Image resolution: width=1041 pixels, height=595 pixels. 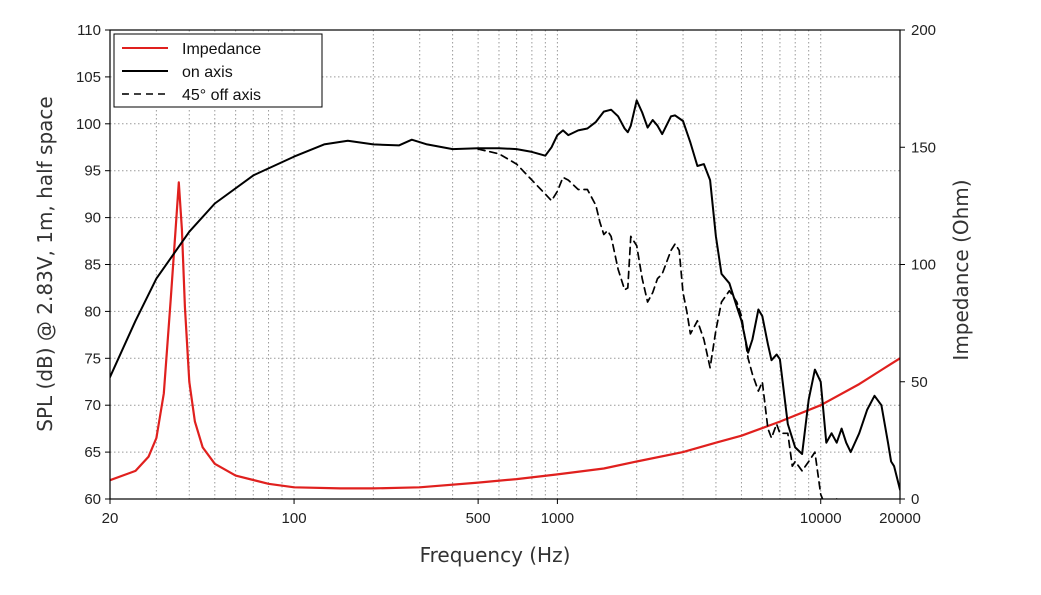 What do you see at coordinates (495, 555) in the screenshot?
I see `x-axis-label: Frequency (Hz)` at bounding box center [495, 555].